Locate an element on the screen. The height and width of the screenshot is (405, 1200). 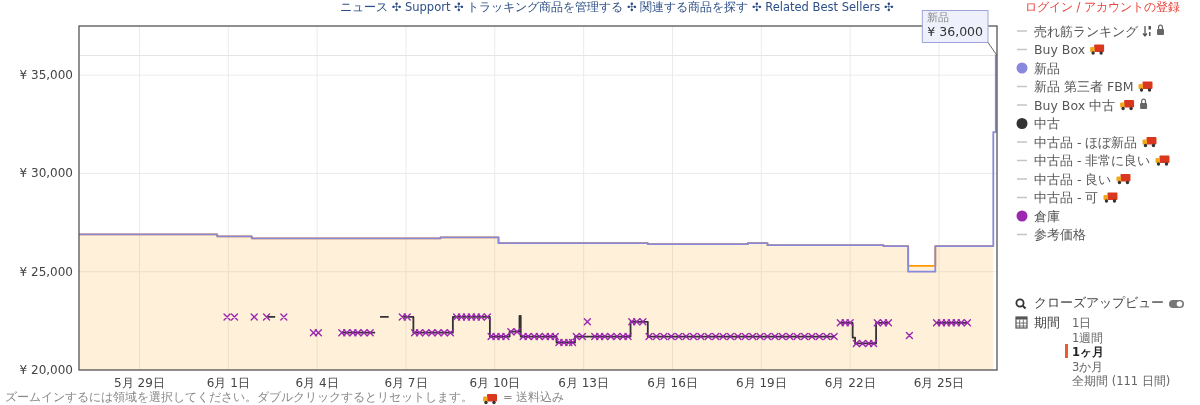
text: 1ヶ月 is located at coordinates (1088, 352).